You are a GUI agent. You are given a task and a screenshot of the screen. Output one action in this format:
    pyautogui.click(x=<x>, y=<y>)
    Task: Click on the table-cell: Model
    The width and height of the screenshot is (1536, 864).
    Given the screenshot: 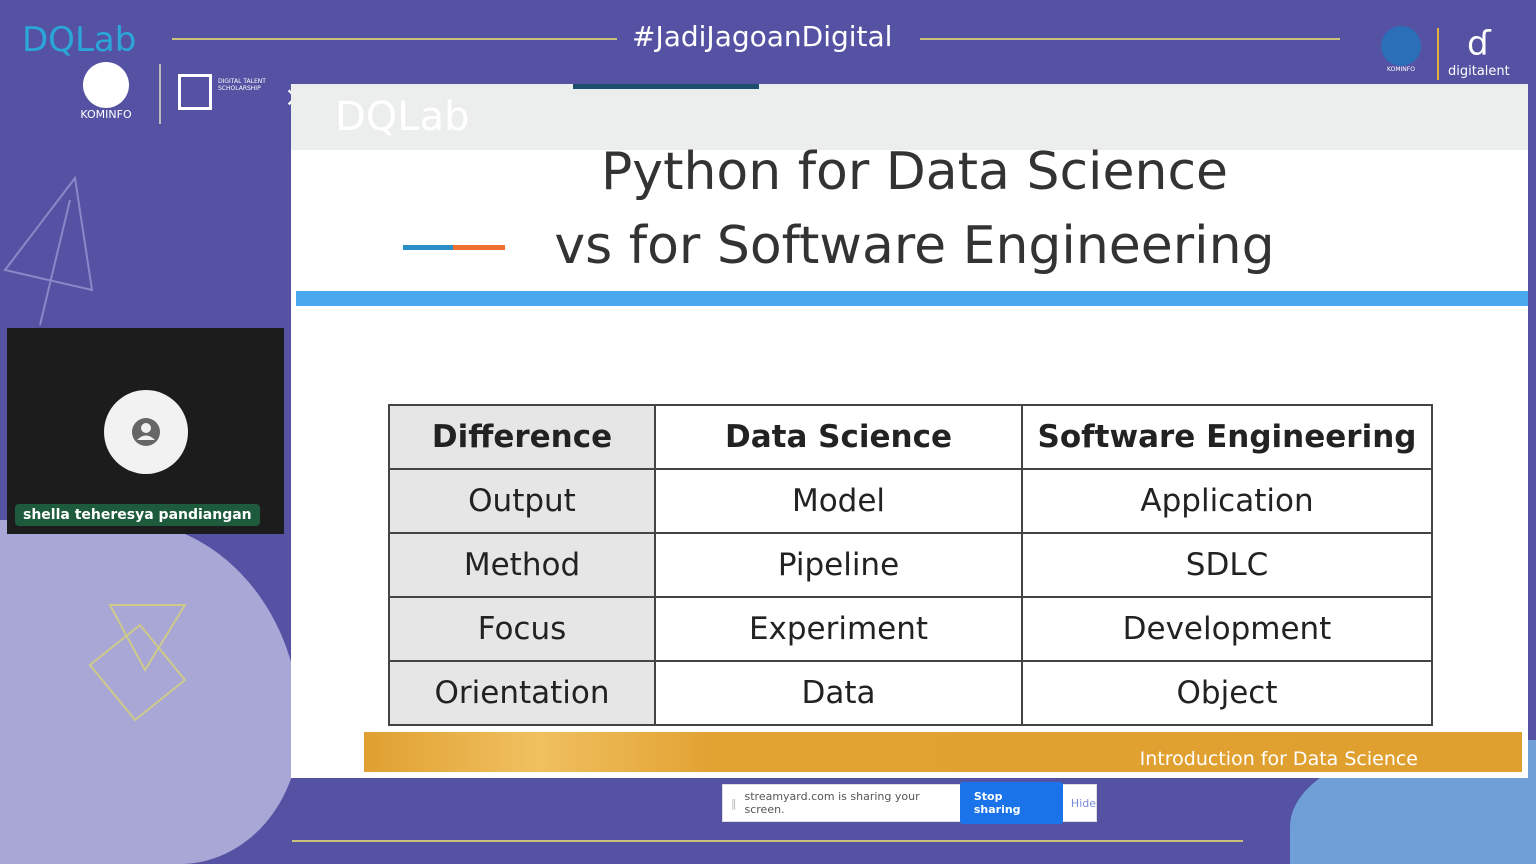 What is the action you would take?
    pyautogui.click(x=838, y=501)
    